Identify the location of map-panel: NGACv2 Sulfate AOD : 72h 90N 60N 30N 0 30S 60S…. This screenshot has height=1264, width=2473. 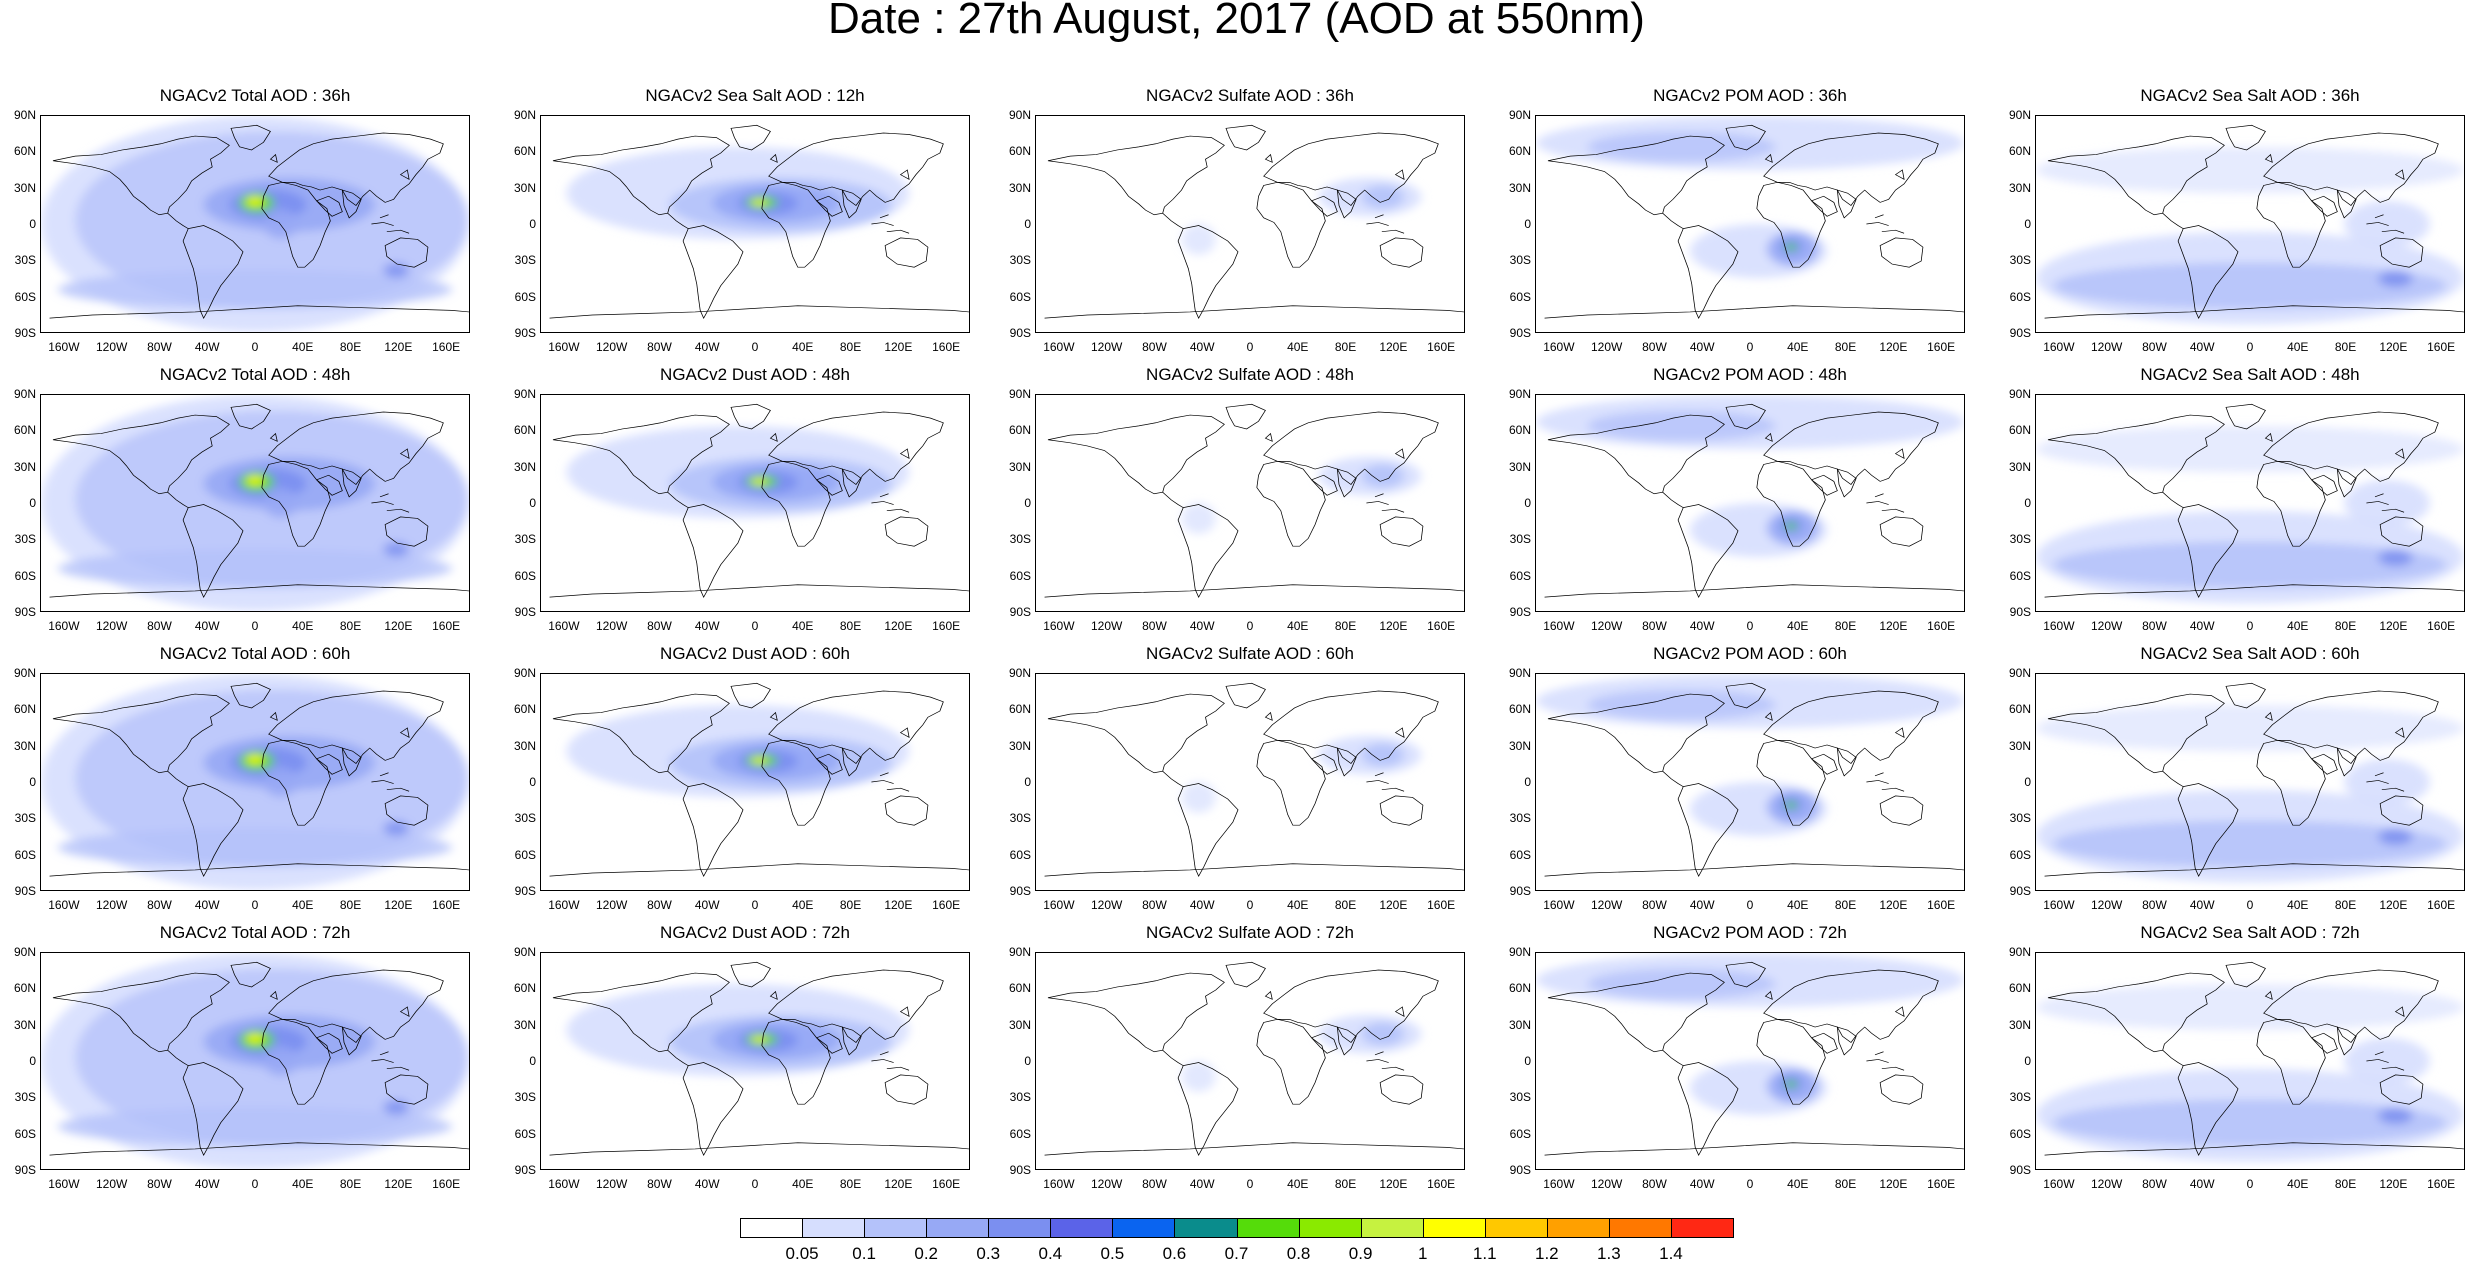
(1237, 1056).